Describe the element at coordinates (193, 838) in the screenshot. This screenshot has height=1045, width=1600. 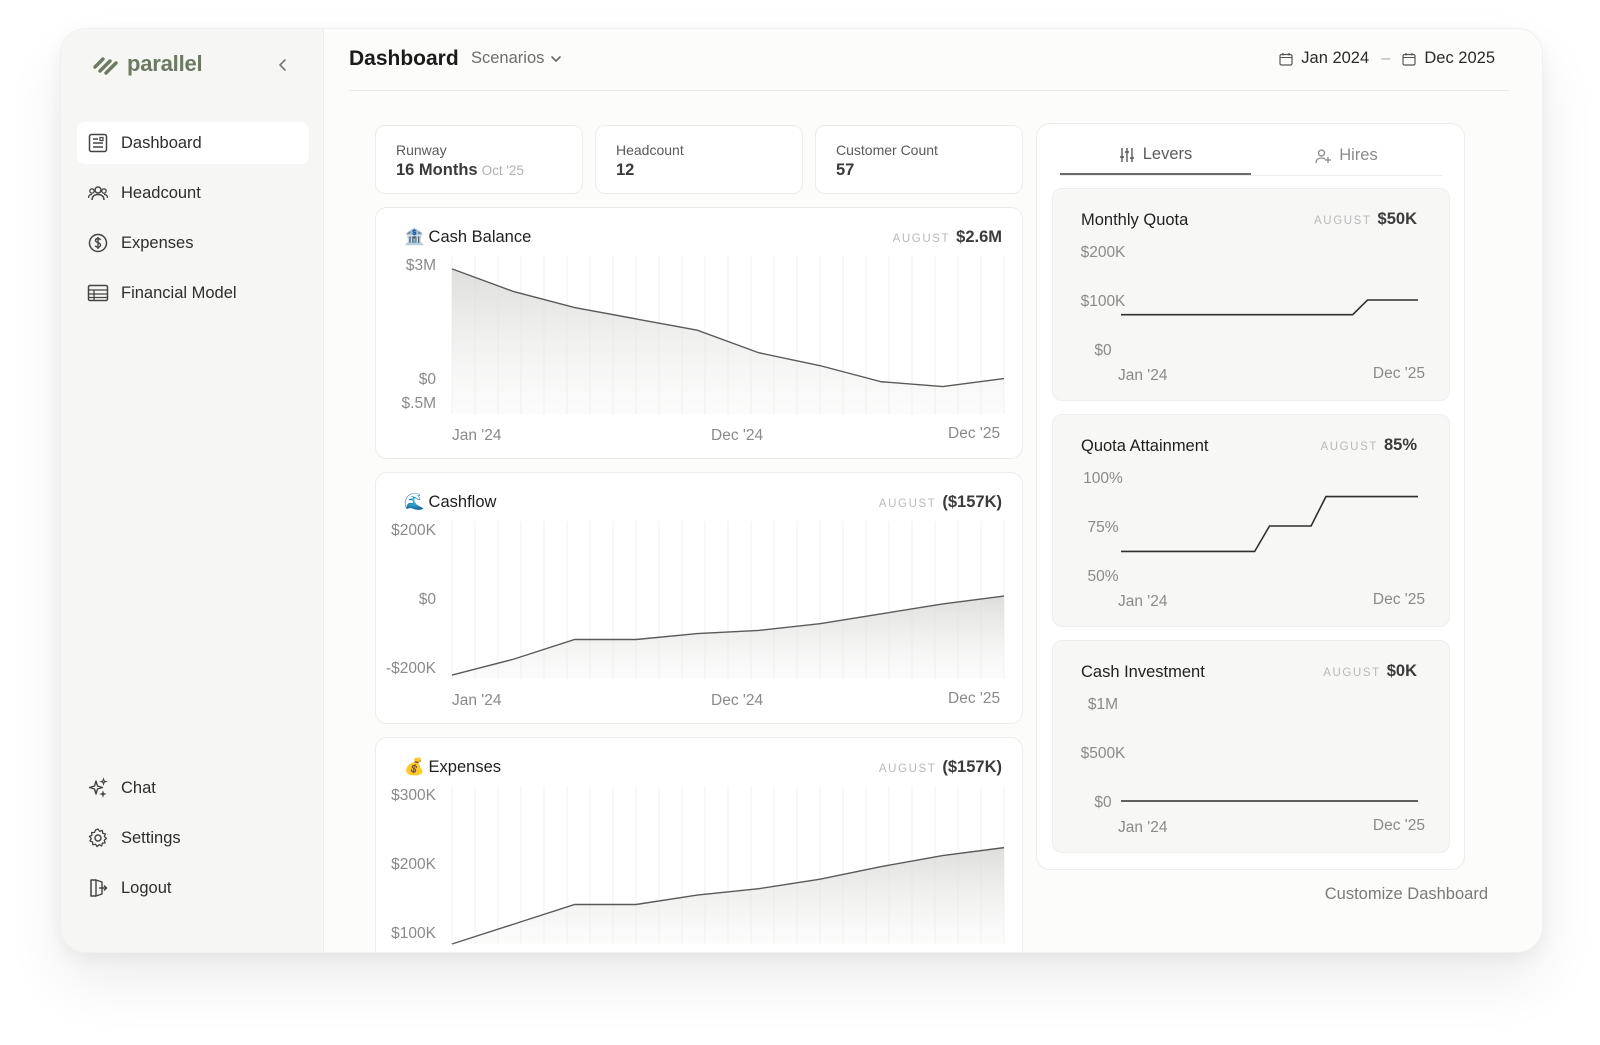
I see `sidebar-item-settings: Settings` at that location.